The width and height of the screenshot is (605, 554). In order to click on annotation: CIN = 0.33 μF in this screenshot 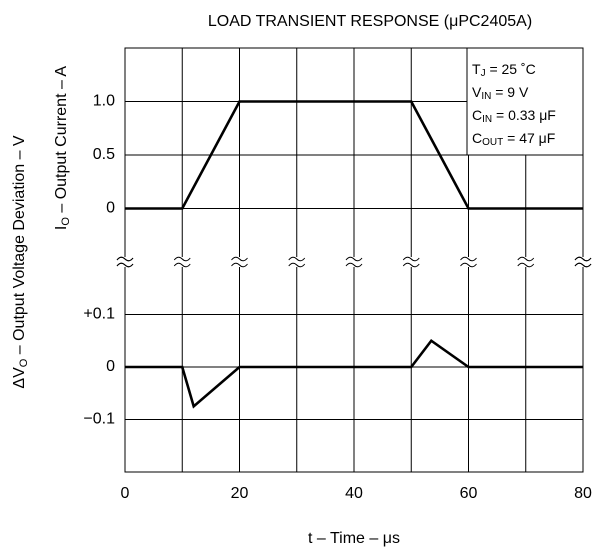, I will do `click(514, 116)`.